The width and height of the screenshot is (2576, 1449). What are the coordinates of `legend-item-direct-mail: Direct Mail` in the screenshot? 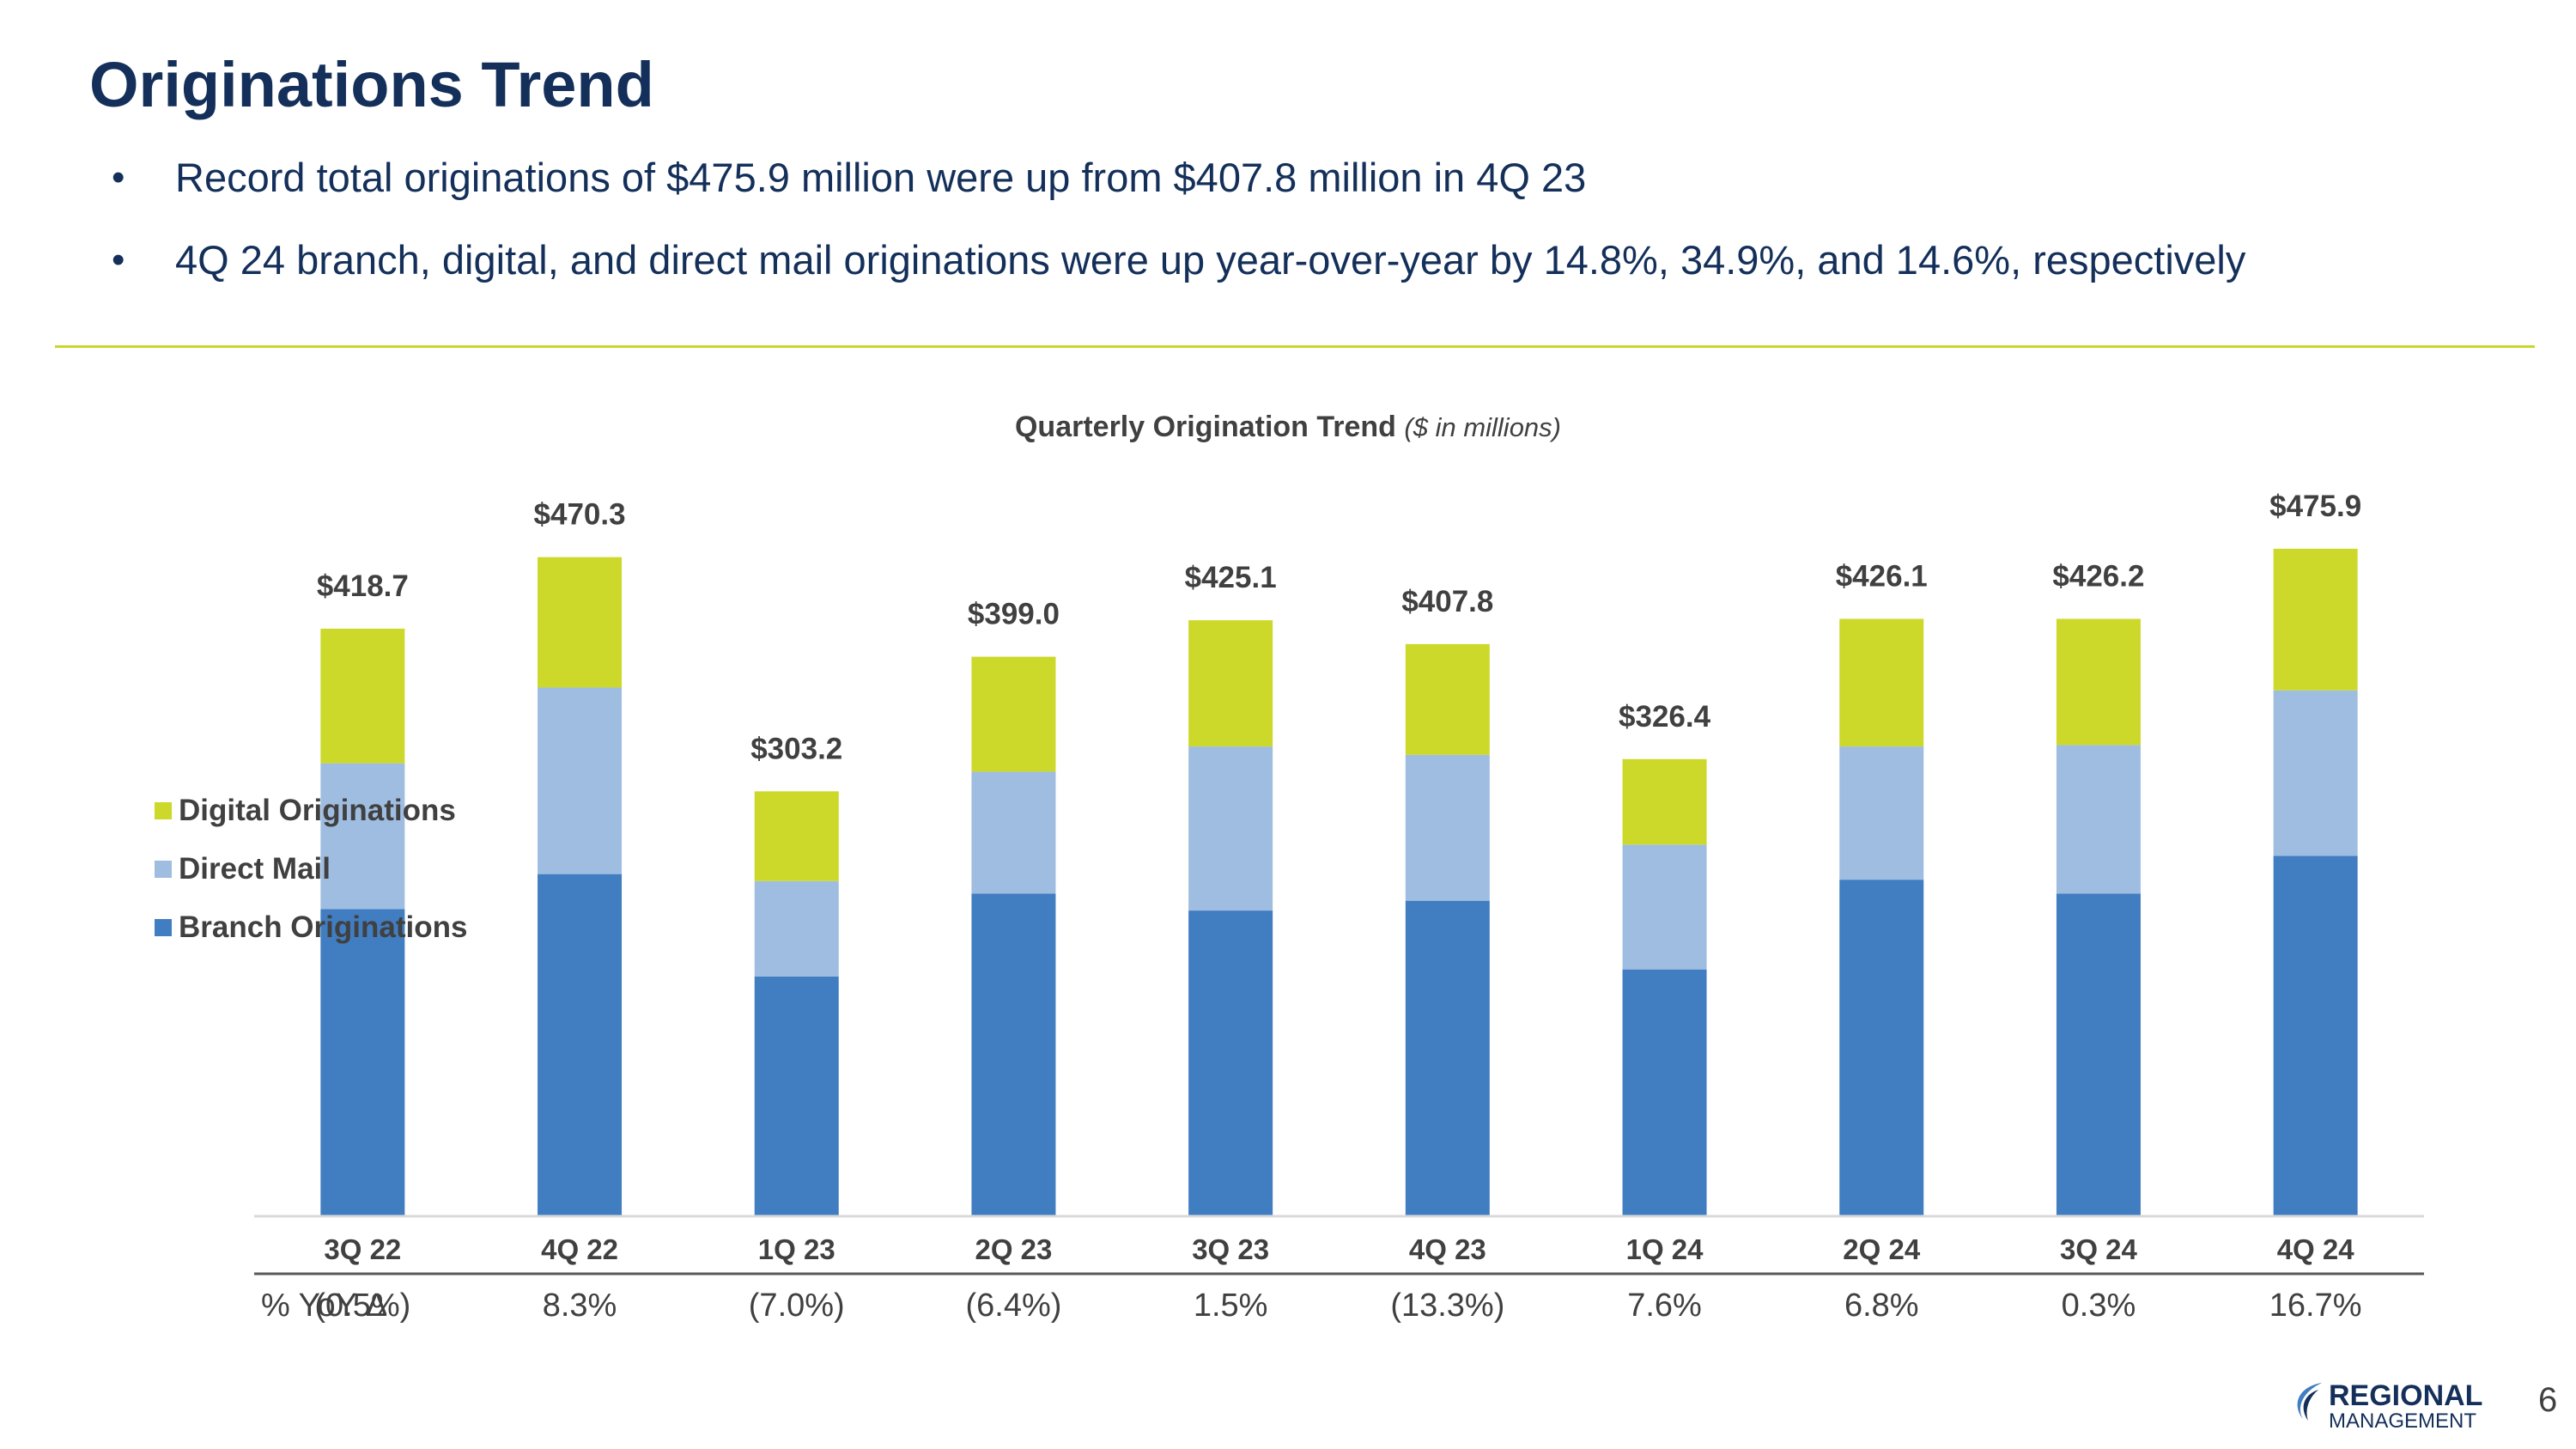 It's located at (311, 869).